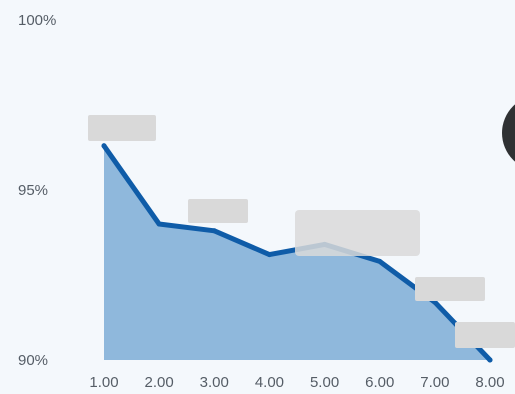 Image resolution: width=515 pixels, height=394 pixels. What do you see at coordinates (508, 133) in the screenshot?
I see `partial-circle-icon` at bounding box center [508, 133].